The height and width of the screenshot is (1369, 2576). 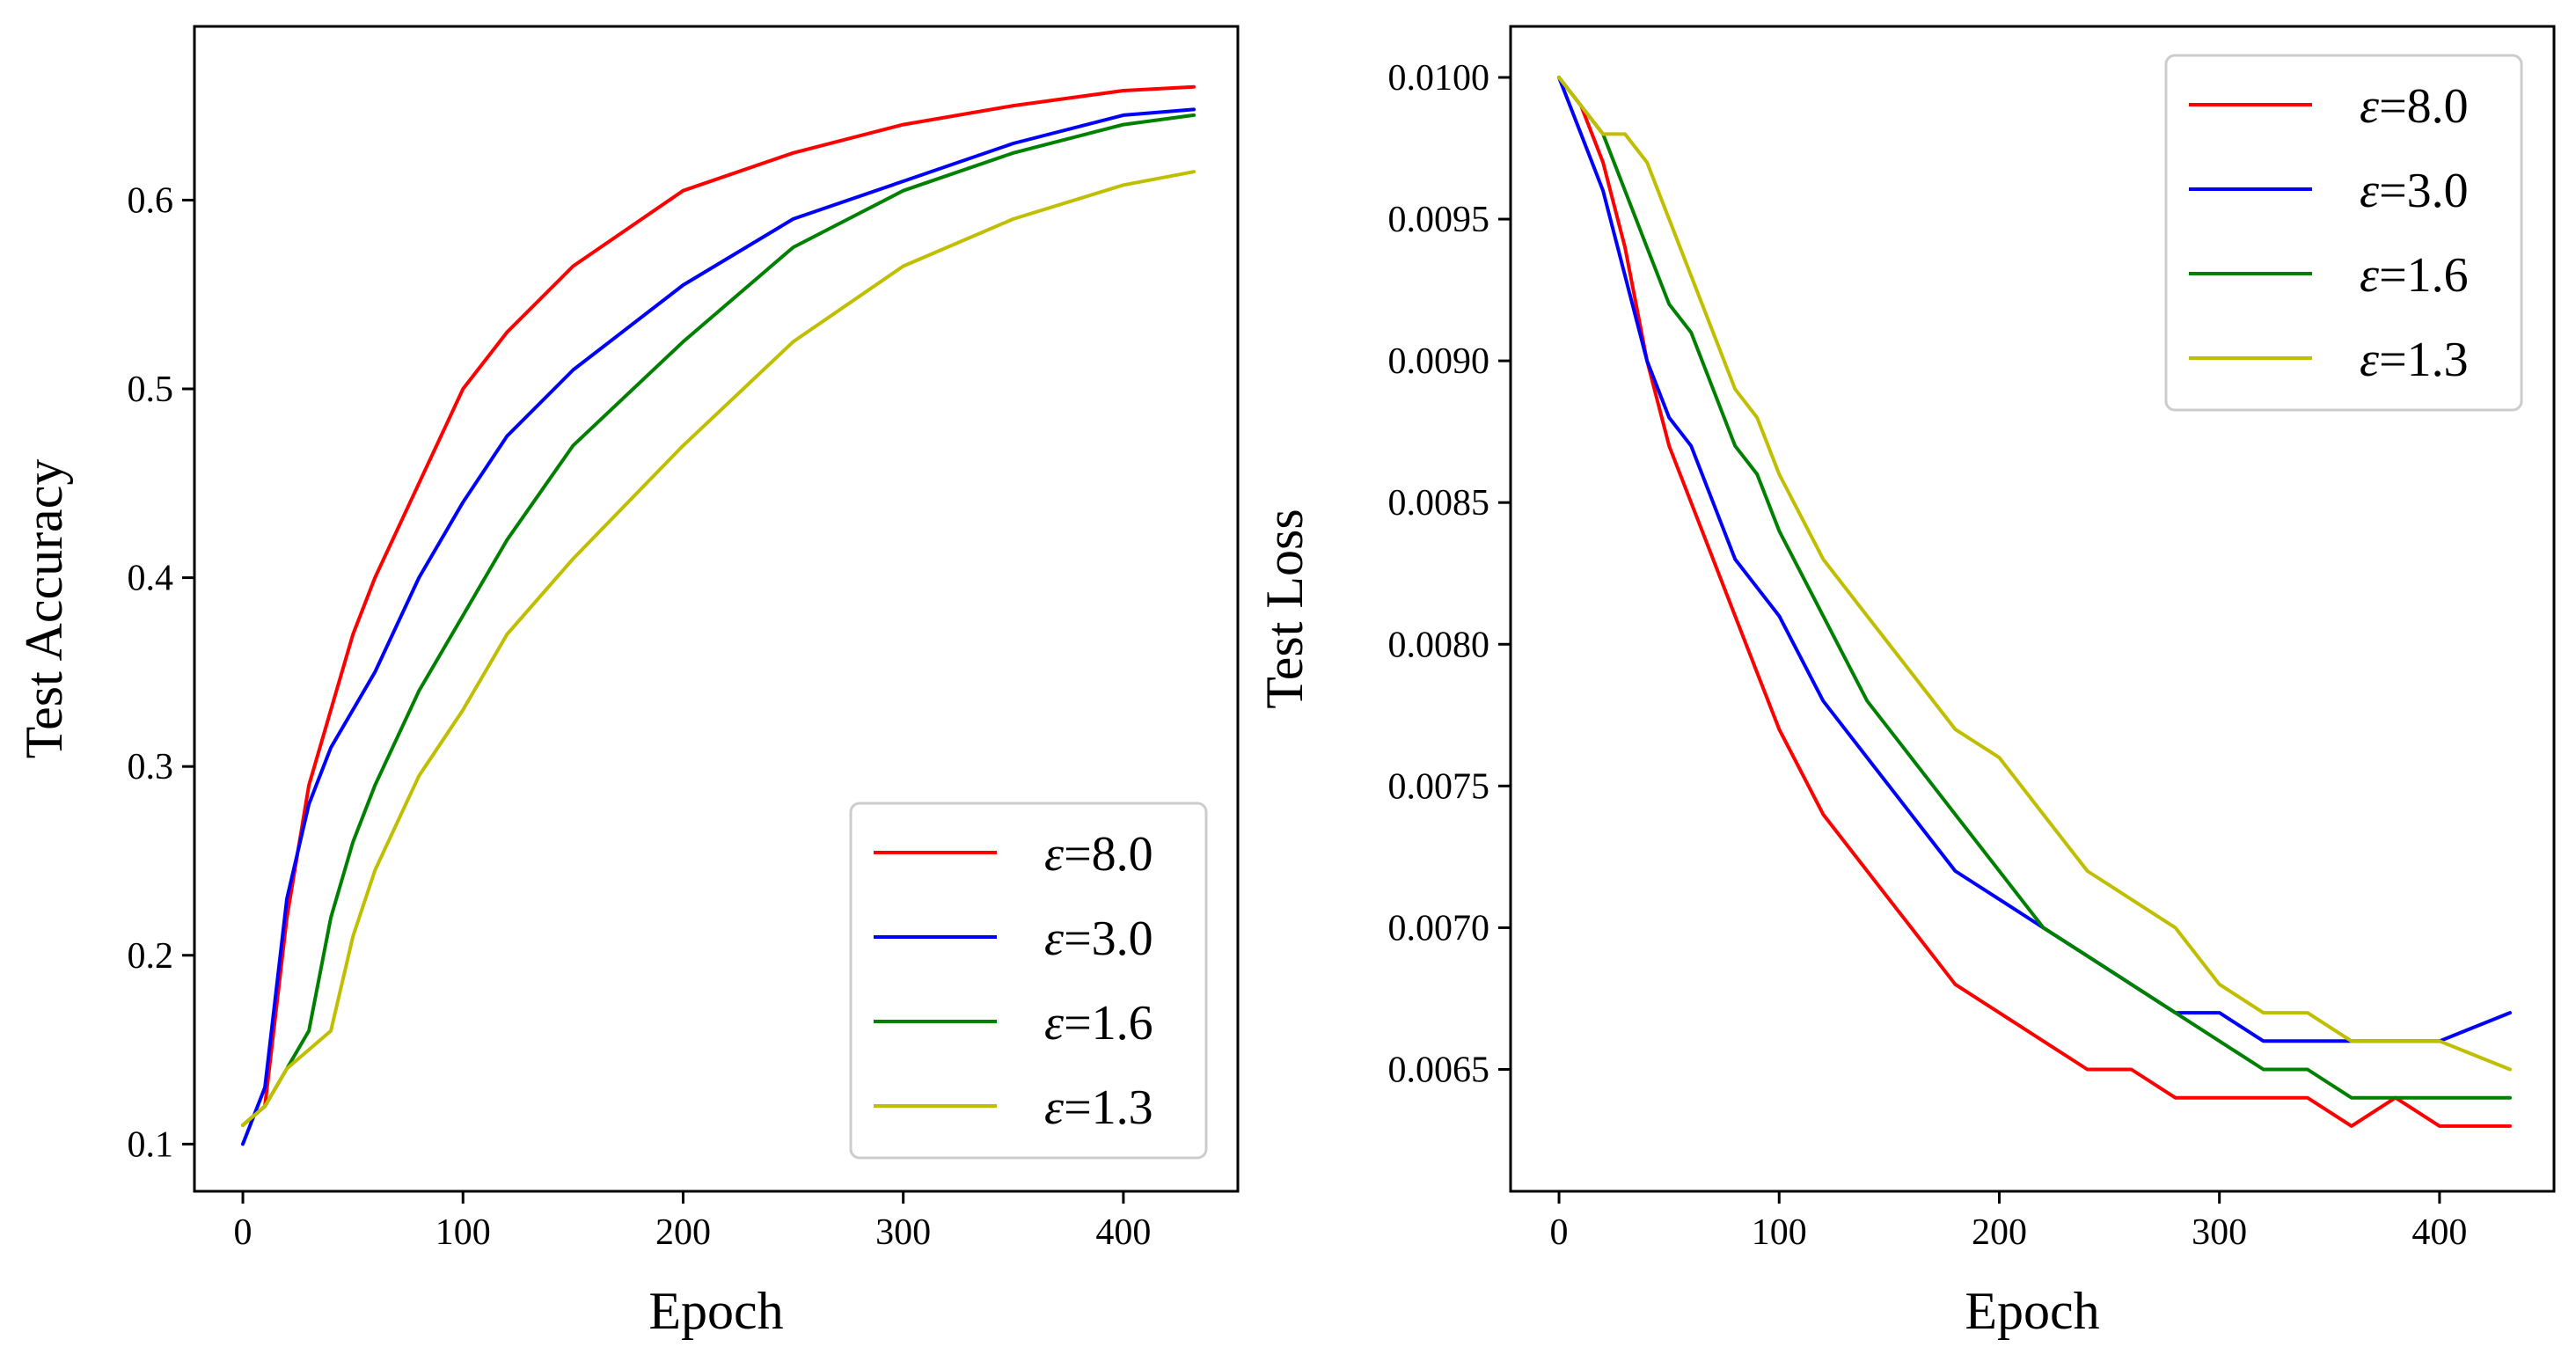 What do you see at coordinates (1439, 1070) in the screenshot?
I see `loss-y-tick-label: 0.0065` at bounding box center [1439, 1070].